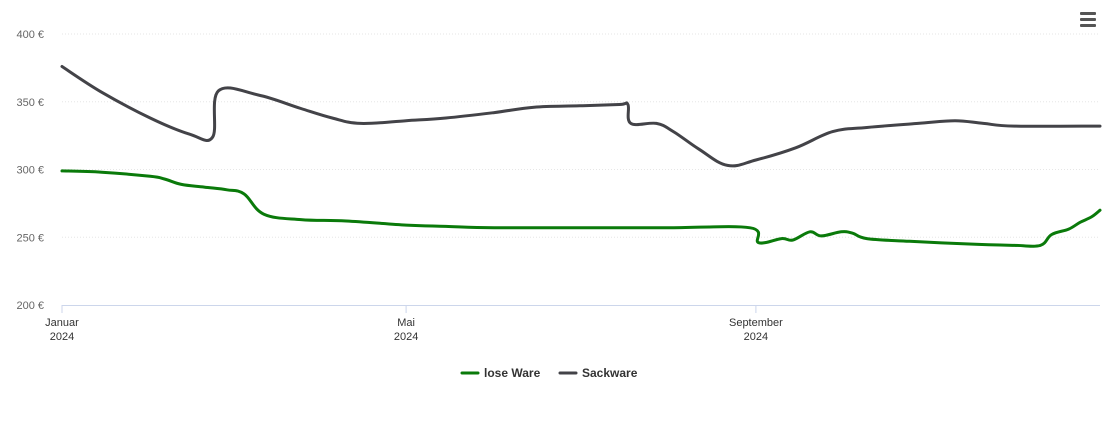  Describe the element at coordinates (30, 306) in the screenshot. I see `y-tick-label: 200 €` at that location.